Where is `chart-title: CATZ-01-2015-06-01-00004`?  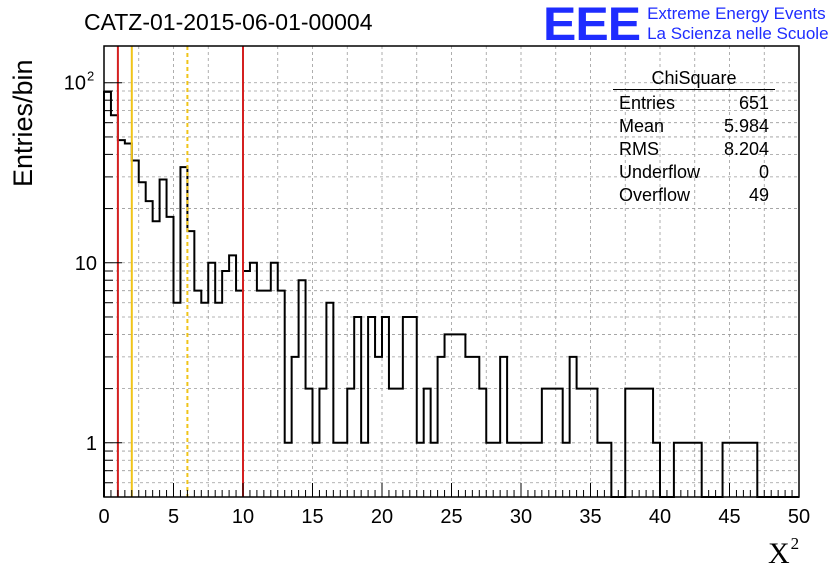
chart-title: CATZ-01-2015-06-01-00004 is located at coordinates (228, 22).